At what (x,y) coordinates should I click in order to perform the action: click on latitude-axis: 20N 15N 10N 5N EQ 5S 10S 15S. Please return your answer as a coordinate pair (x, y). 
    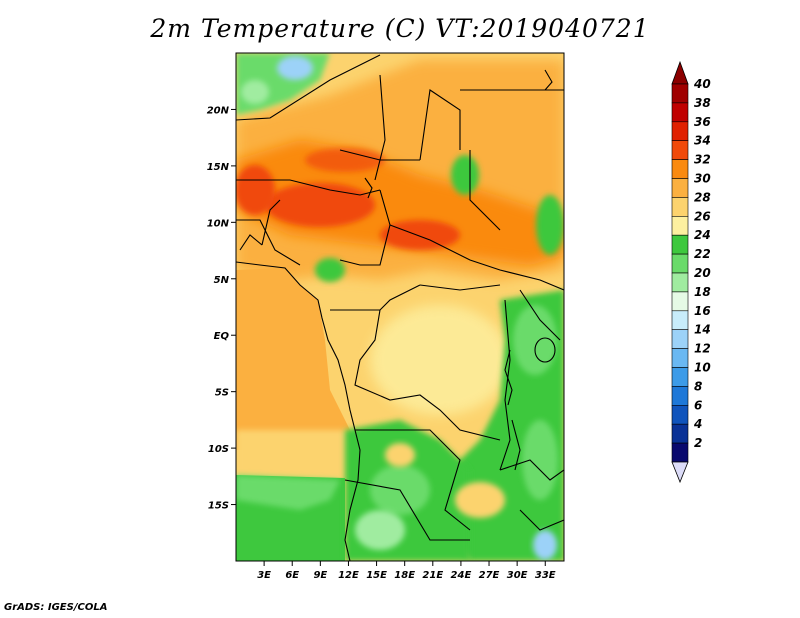
    Looking at the image, I should click on (221, 308).